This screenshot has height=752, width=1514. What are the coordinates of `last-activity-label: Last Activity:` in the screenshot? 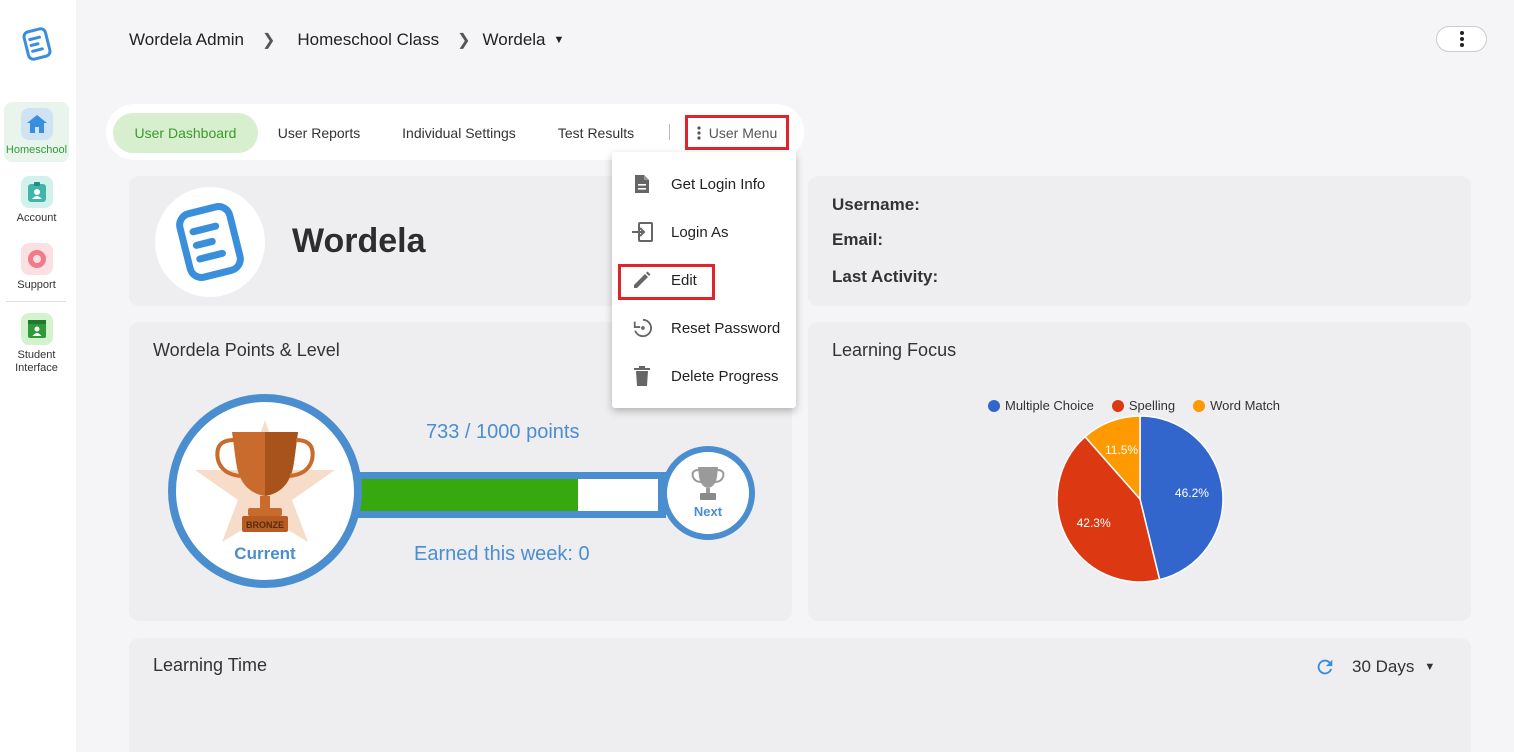 It's located at (885, 276).